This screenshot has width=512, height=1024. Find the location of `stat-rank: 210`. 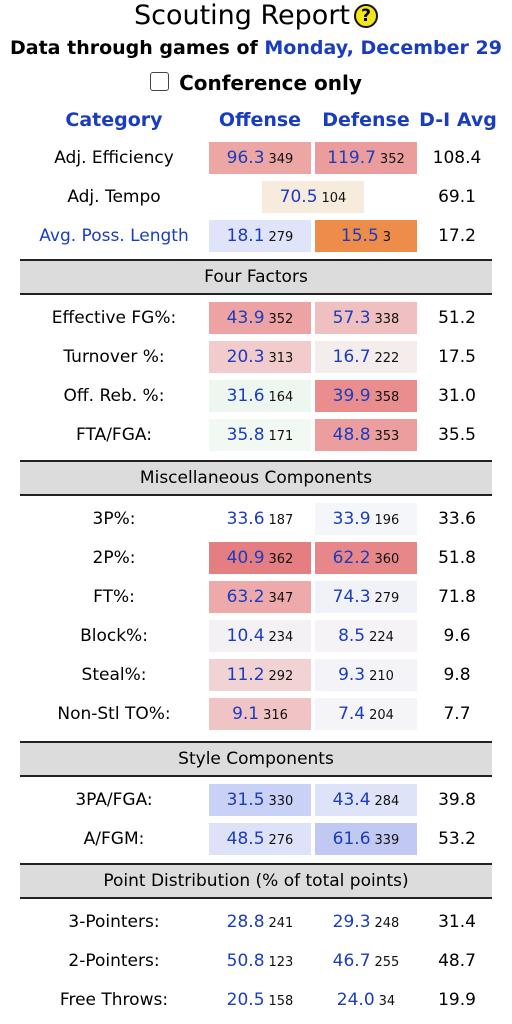

stat-rank: 210 is located at coordinates (381, 676).